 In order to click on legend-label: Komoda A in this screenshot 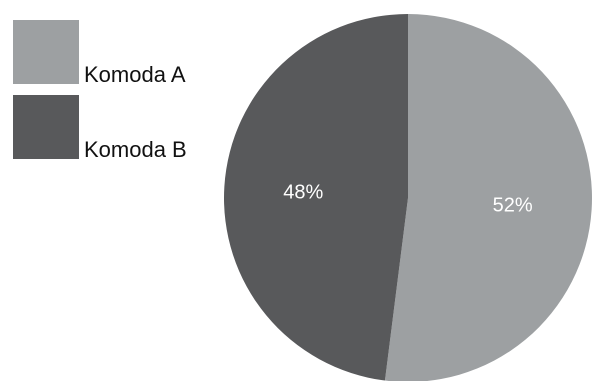, I will do `click(135, 74)`.